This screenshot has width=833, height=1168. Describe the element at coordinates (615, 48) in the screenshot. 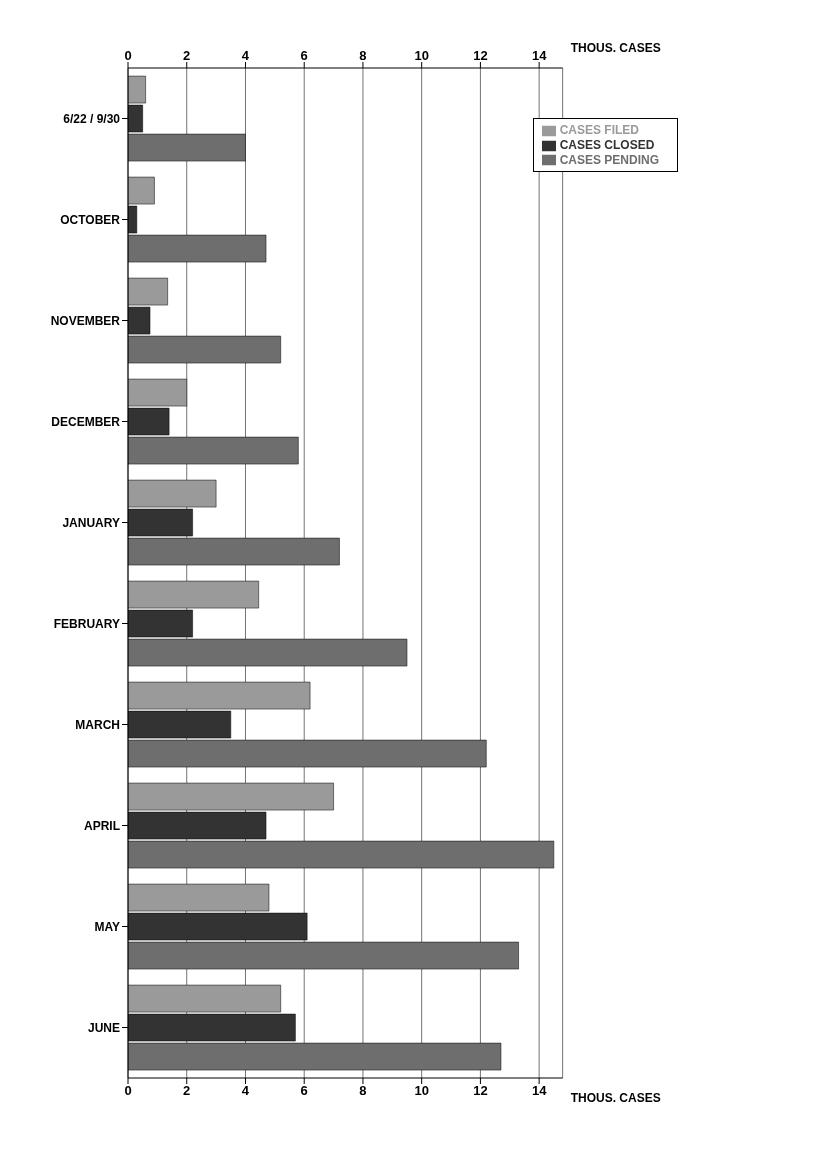

I see `x2-axis-title: THOUS. CASES` at that location.